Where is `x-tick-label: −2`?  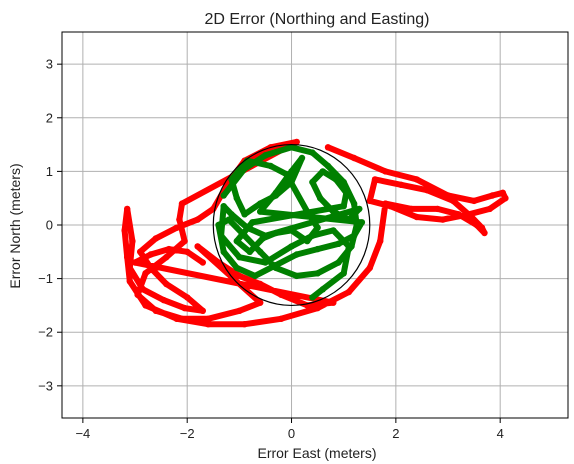
x-tick-label: −2 is located at coordinates (187, 433).